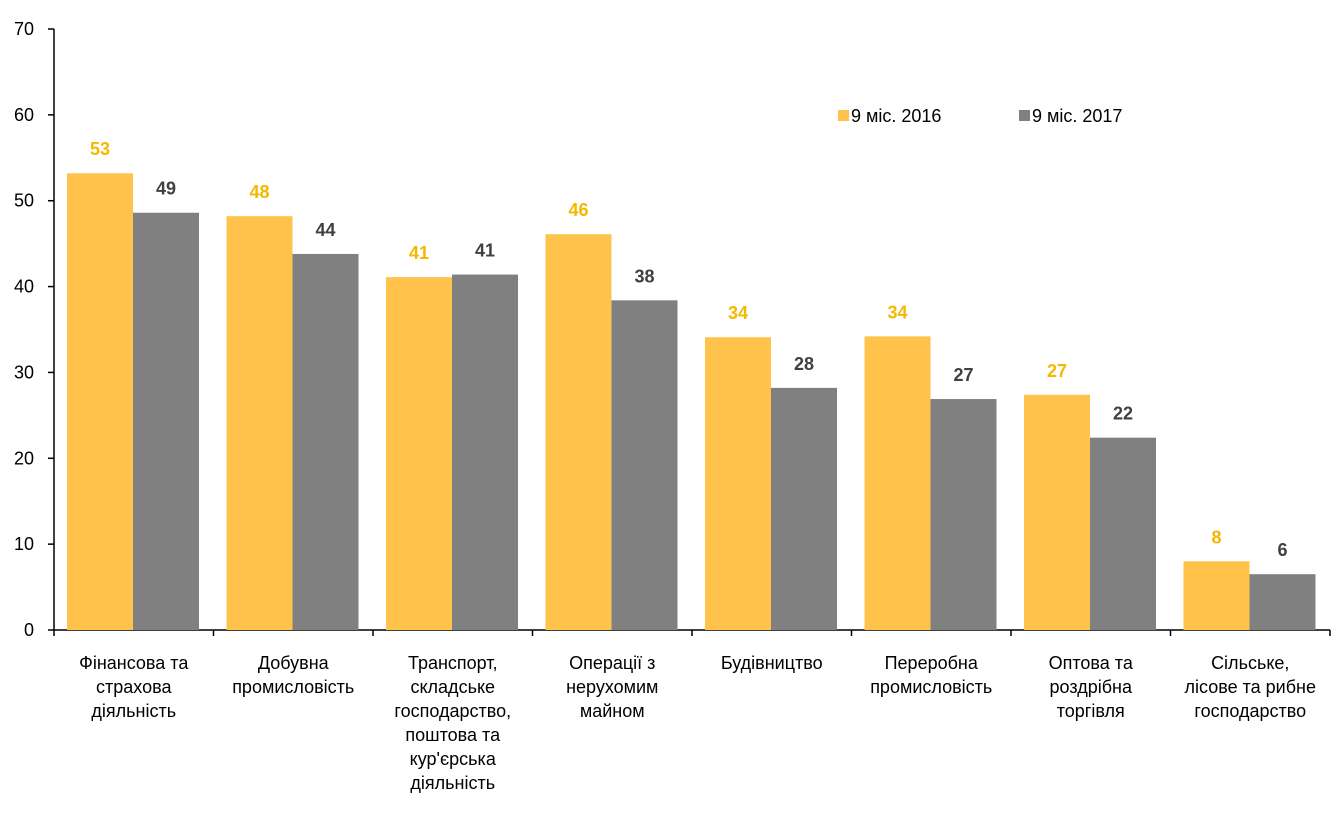 This screenshot has width=1333, height=820. I want to click on category-label: Будівництво, so click(772, 663).